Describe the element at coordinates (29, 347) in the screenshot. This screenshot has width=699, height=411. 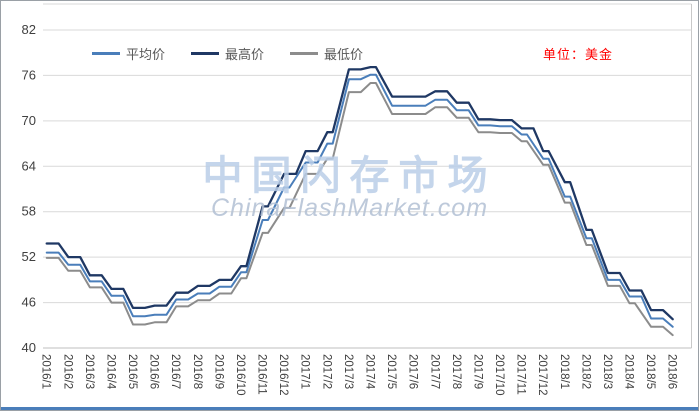
I see `y-axis-label: 40` at that location.